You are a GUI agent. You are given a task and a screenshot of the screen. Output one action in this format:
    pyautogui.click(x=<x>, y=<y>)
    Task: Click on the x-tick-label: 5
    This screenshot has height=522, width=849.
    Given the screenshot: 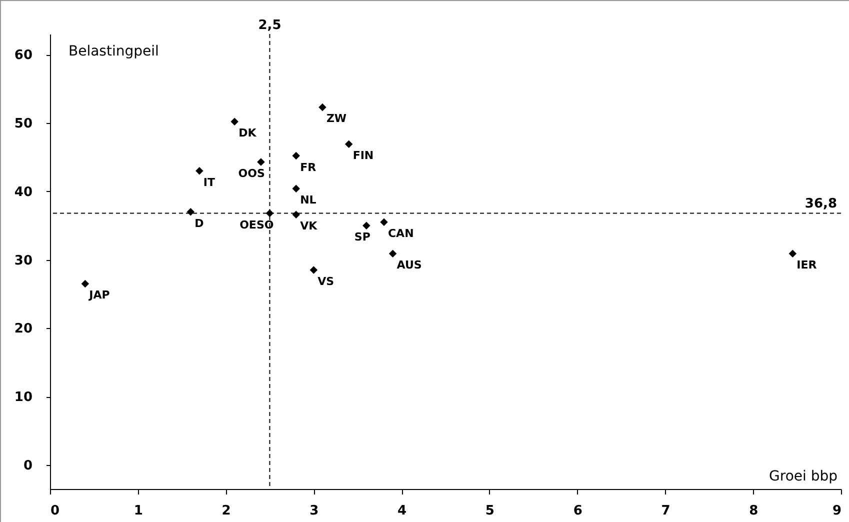 What is the action you would take?
    pyautogui.click(x=489, y=511)
    